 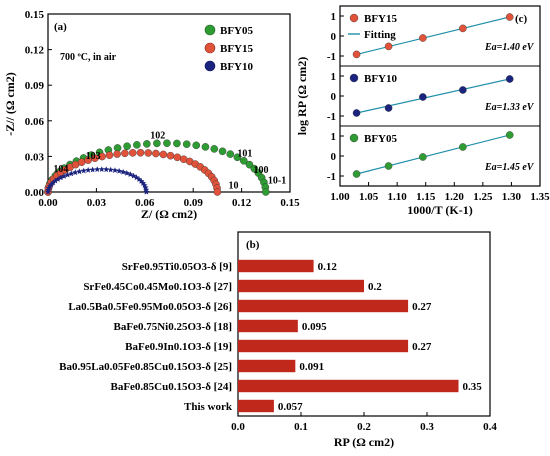 What do you see at coordinates (398, 197) in the screenshot?
I see `arrhenius-x-tick-label: 1.10` at bounding box center [398, 197].